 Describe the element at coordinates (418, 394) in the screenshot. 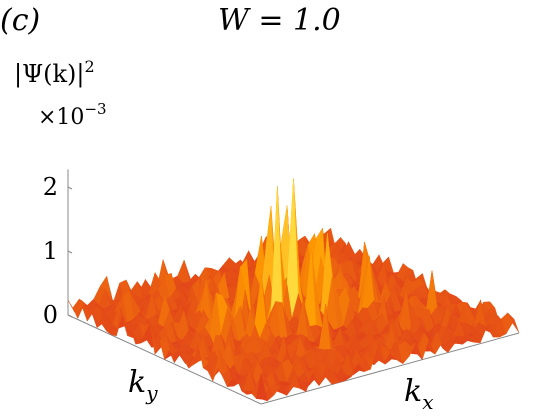

I see `x-axis-label: kx` at that location.